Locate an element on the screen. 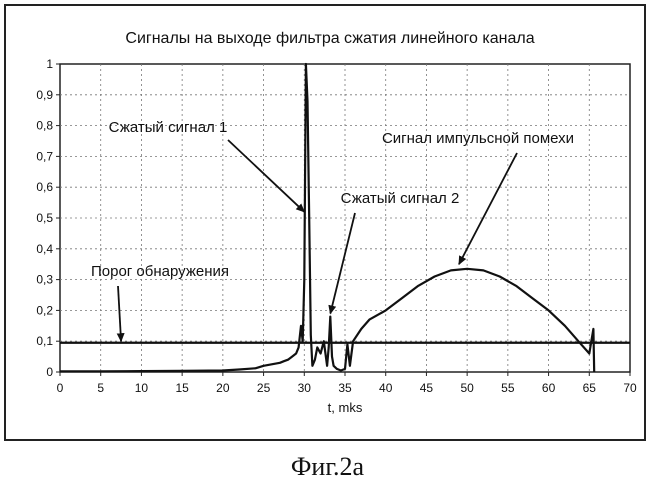  x-tick-label: 5 is located at coordinates (100, 388).